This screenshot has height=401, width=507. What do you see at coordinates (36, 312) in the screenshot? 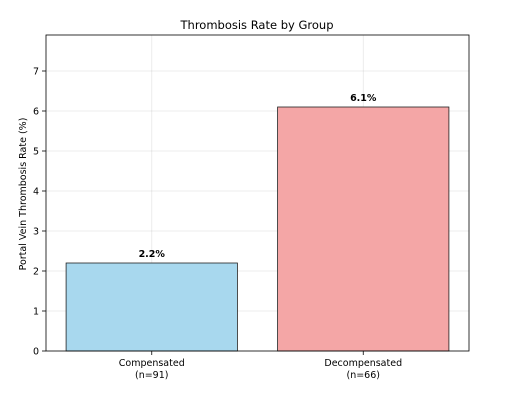
I see `y-tick-label: 1` at bounding box center [36, 312].